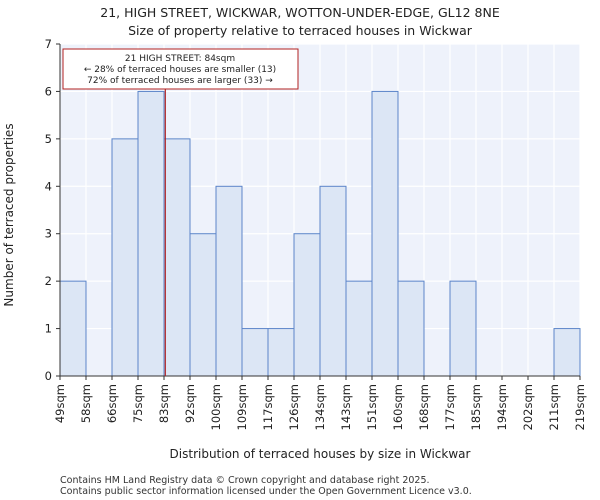 Image resolution: width=600 pixels, height=500 pixels. What do you see at coordinates (9, 214) in the screenshot?
I see `y-axis-label: Number of terraced properties` at bounding box center [9, 214].